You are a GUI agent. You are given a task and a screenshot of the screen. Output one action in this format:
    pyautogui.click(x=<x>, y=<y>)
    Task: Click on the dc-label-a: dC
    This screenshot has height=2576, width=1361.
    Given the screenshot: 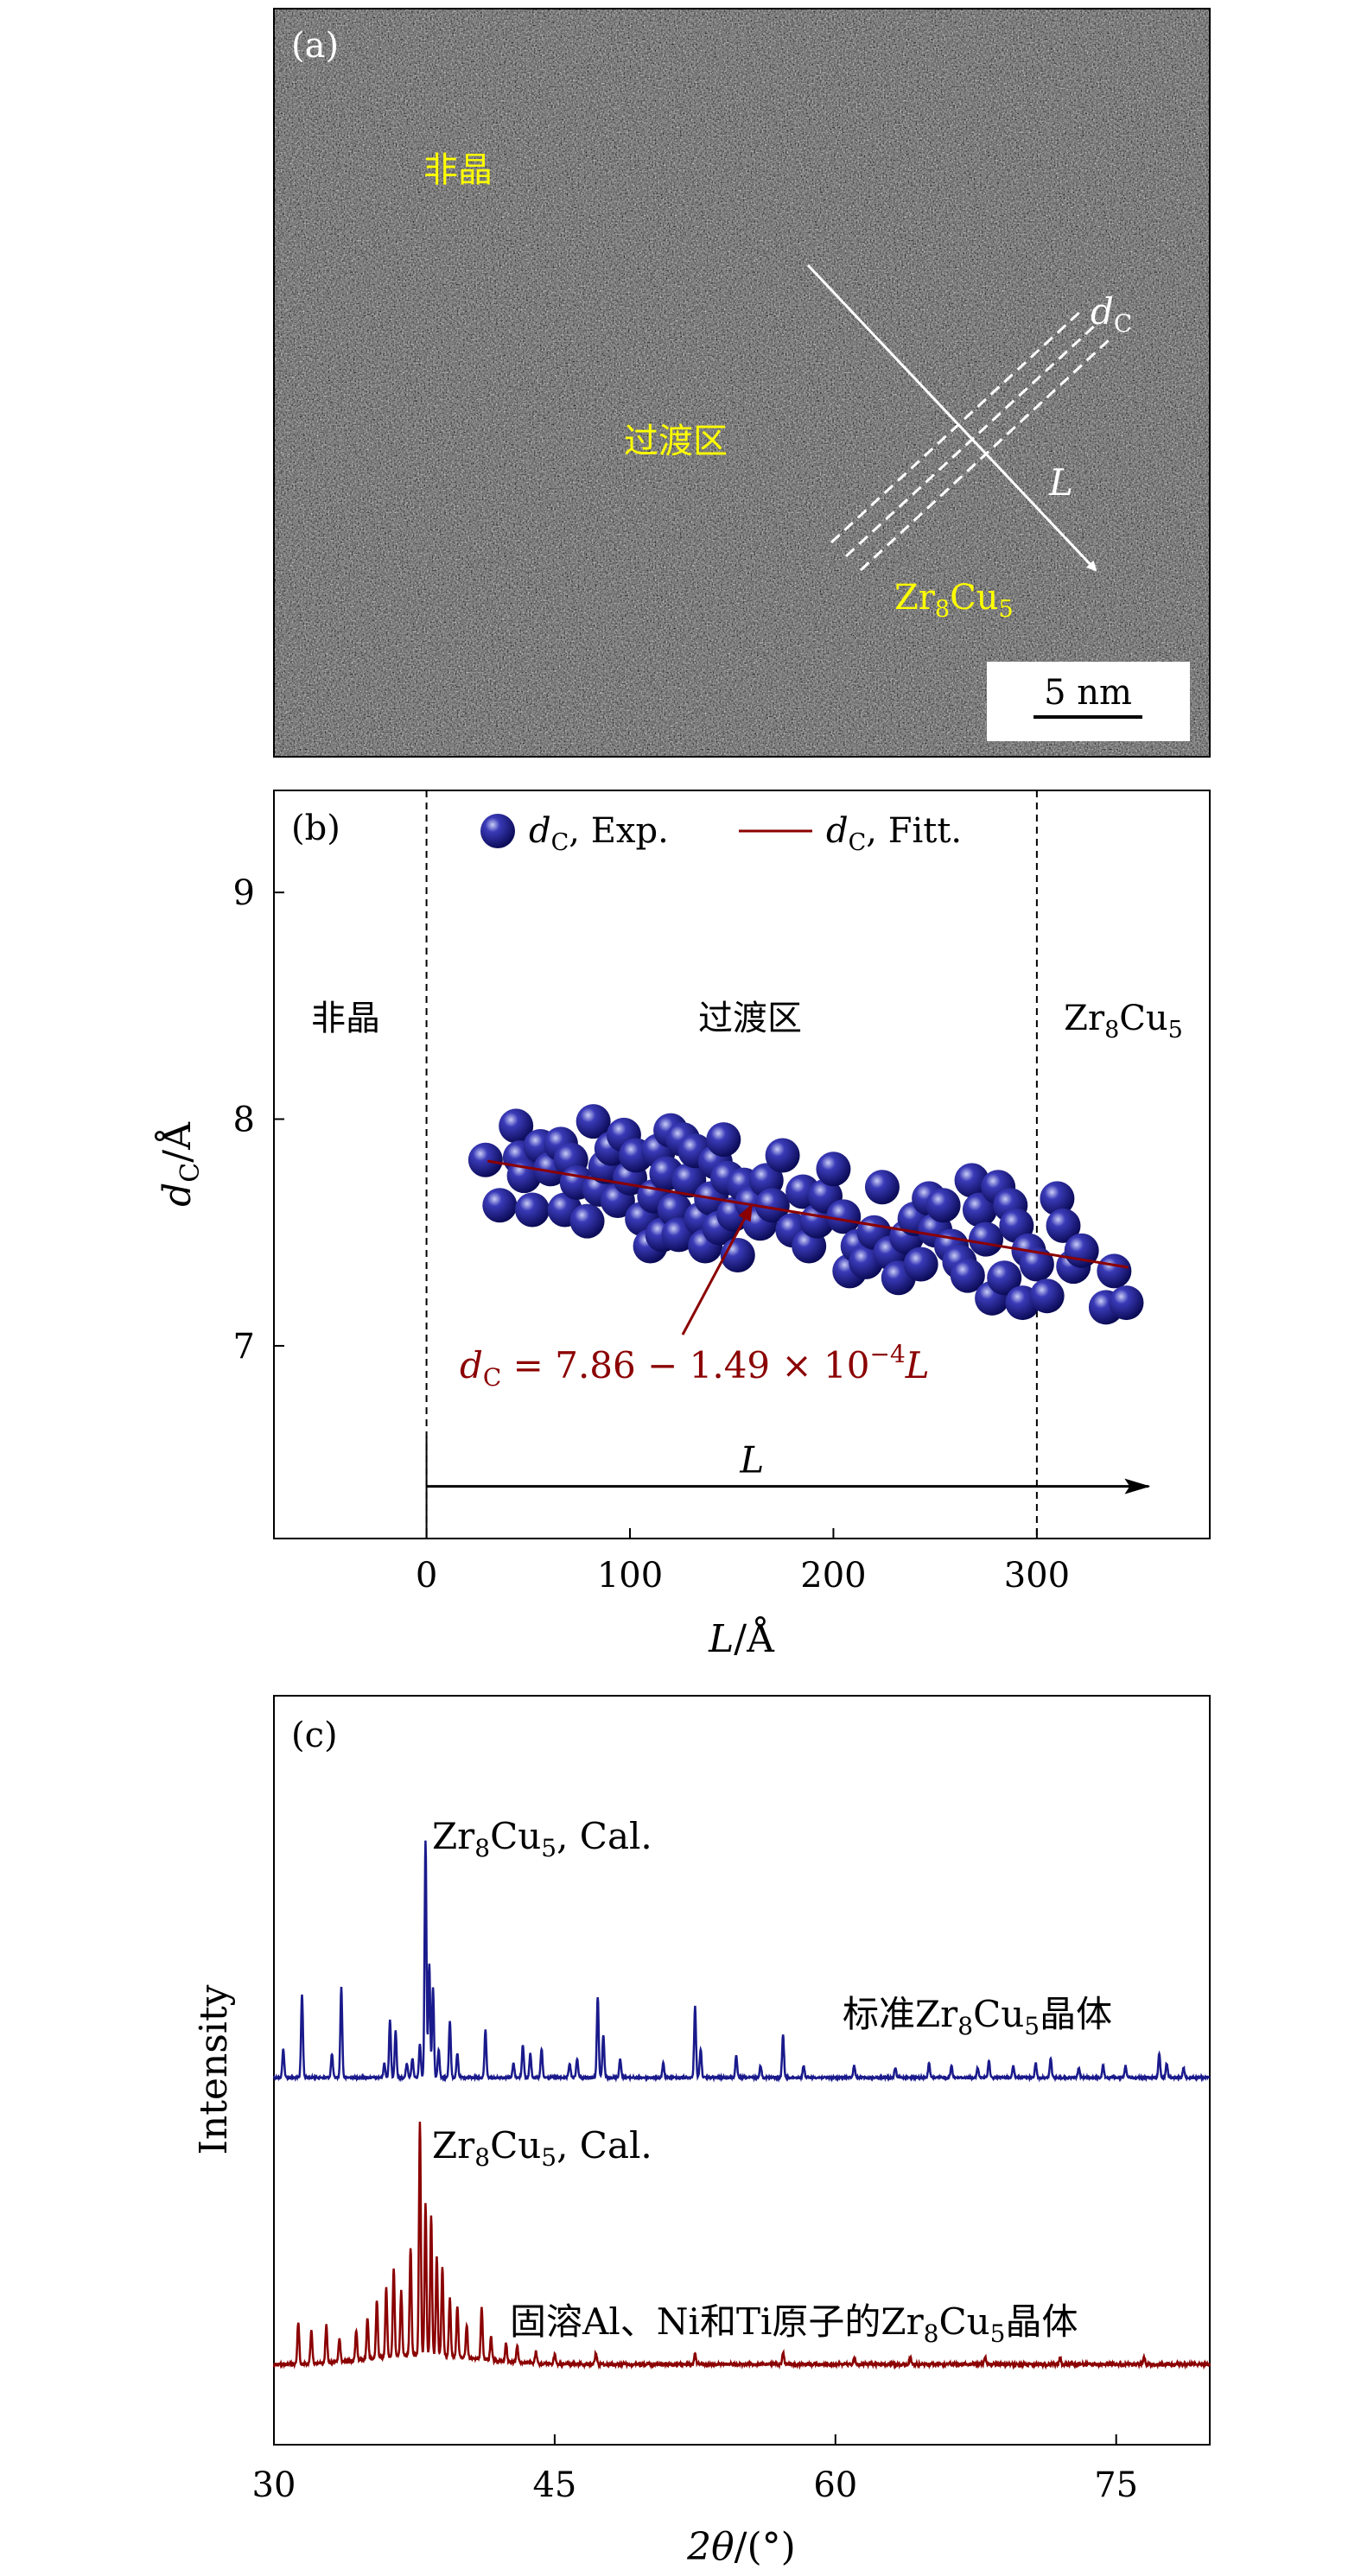 What is the action you would take?
    pyautogui.click(x=1111, y=314)
    